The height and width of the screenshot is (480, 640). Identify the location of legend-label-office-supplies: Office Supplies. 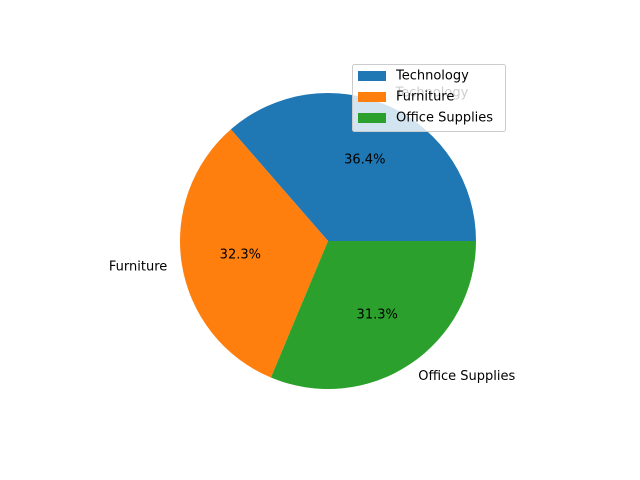
(444, 118).